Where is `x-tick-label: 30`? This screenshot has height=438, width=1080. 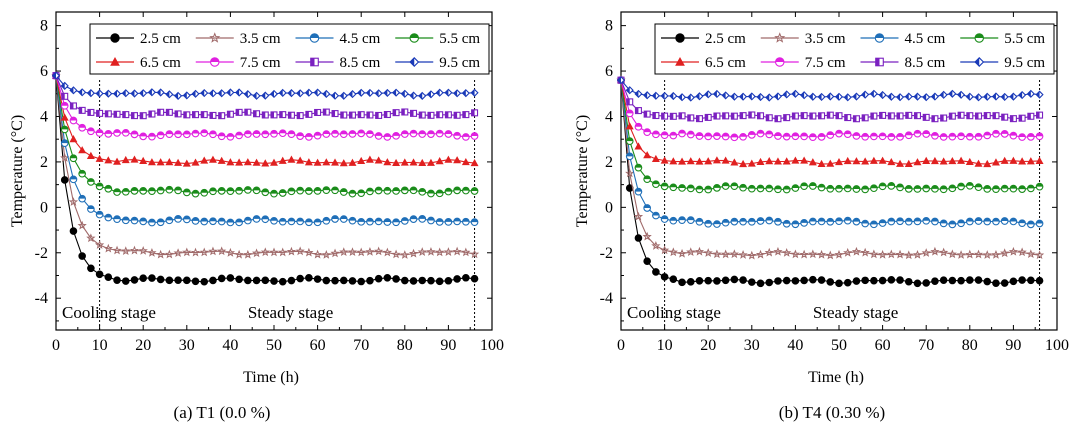 x-tick-label: 30 is located at coordinates (187, 345).